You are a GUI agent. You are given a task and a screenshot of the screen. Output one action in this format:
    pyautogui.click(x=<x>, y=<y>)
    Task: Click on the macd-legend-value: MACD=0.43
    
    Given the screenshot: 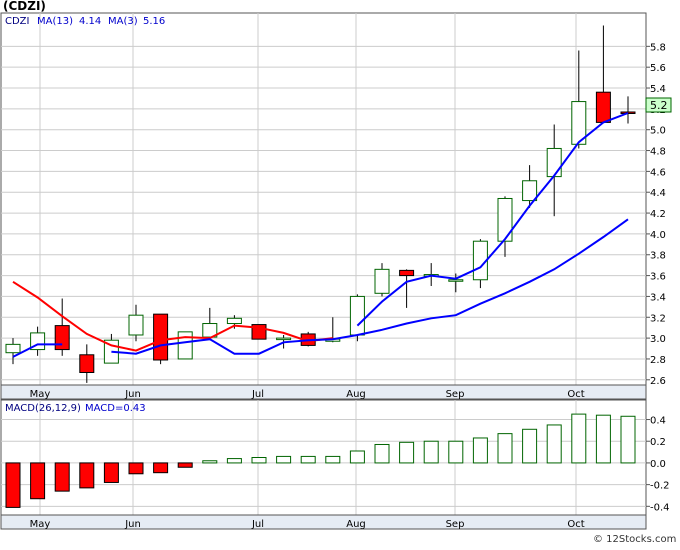 What is the action you would take?
    pyautogui.click(x=115, y=408)
    